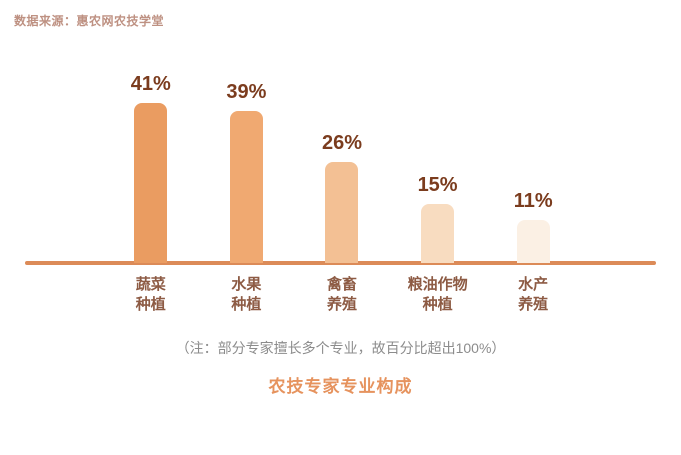  I want to click on category-label-line: 蔬菜, so click(150, 284).